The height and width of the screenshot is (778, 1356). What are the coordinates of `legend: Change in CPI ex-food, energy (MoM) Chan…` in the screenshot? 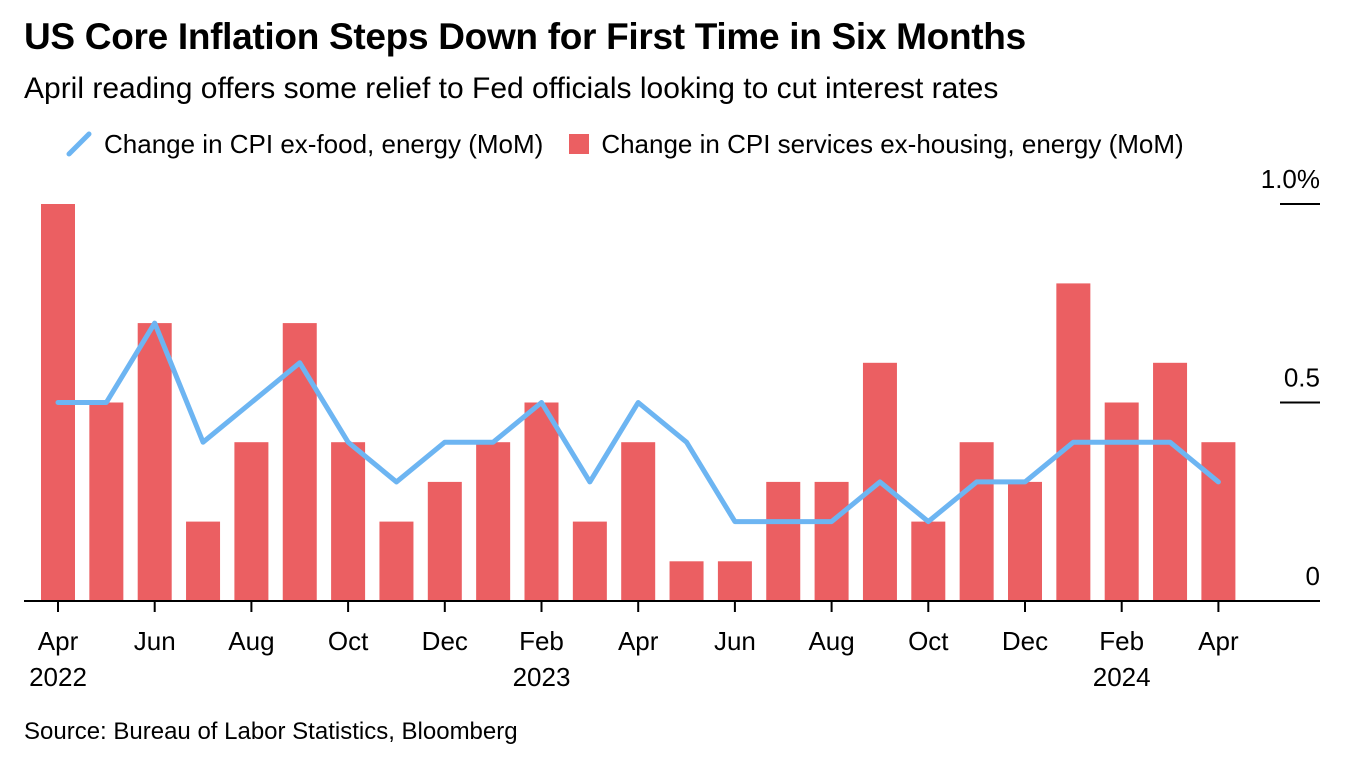 It's located at (638, 144).